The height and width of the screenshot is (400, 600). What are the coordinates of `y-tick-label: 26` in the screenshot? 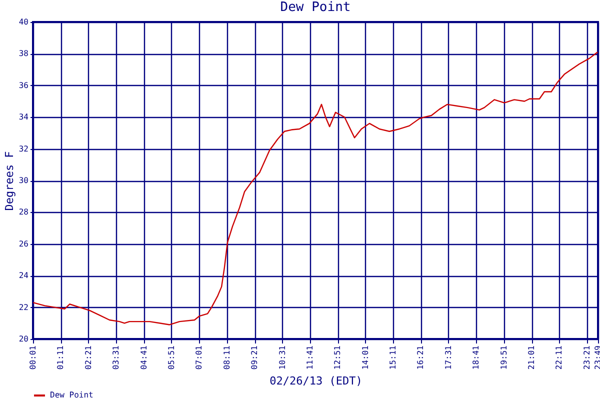 It's located at (23, 243).